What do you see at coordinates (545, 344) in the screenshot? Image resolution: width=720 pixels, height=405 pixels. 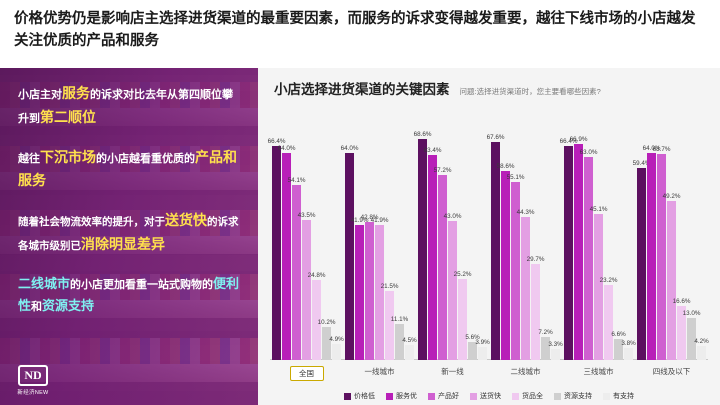 I see `bar: 7.2%` at bounding box center [545, 344].